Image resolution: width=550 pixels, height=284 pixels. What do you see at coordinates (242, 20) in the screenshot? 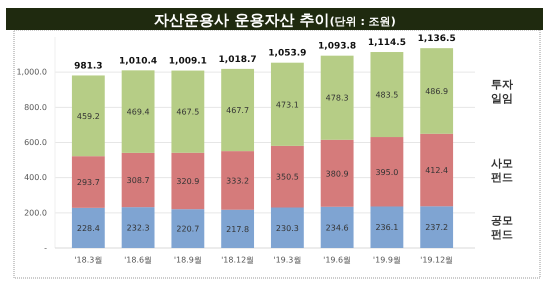
I see `chart-title: 자산운용사 운용자산 추이` at bounding box center [242, 20].